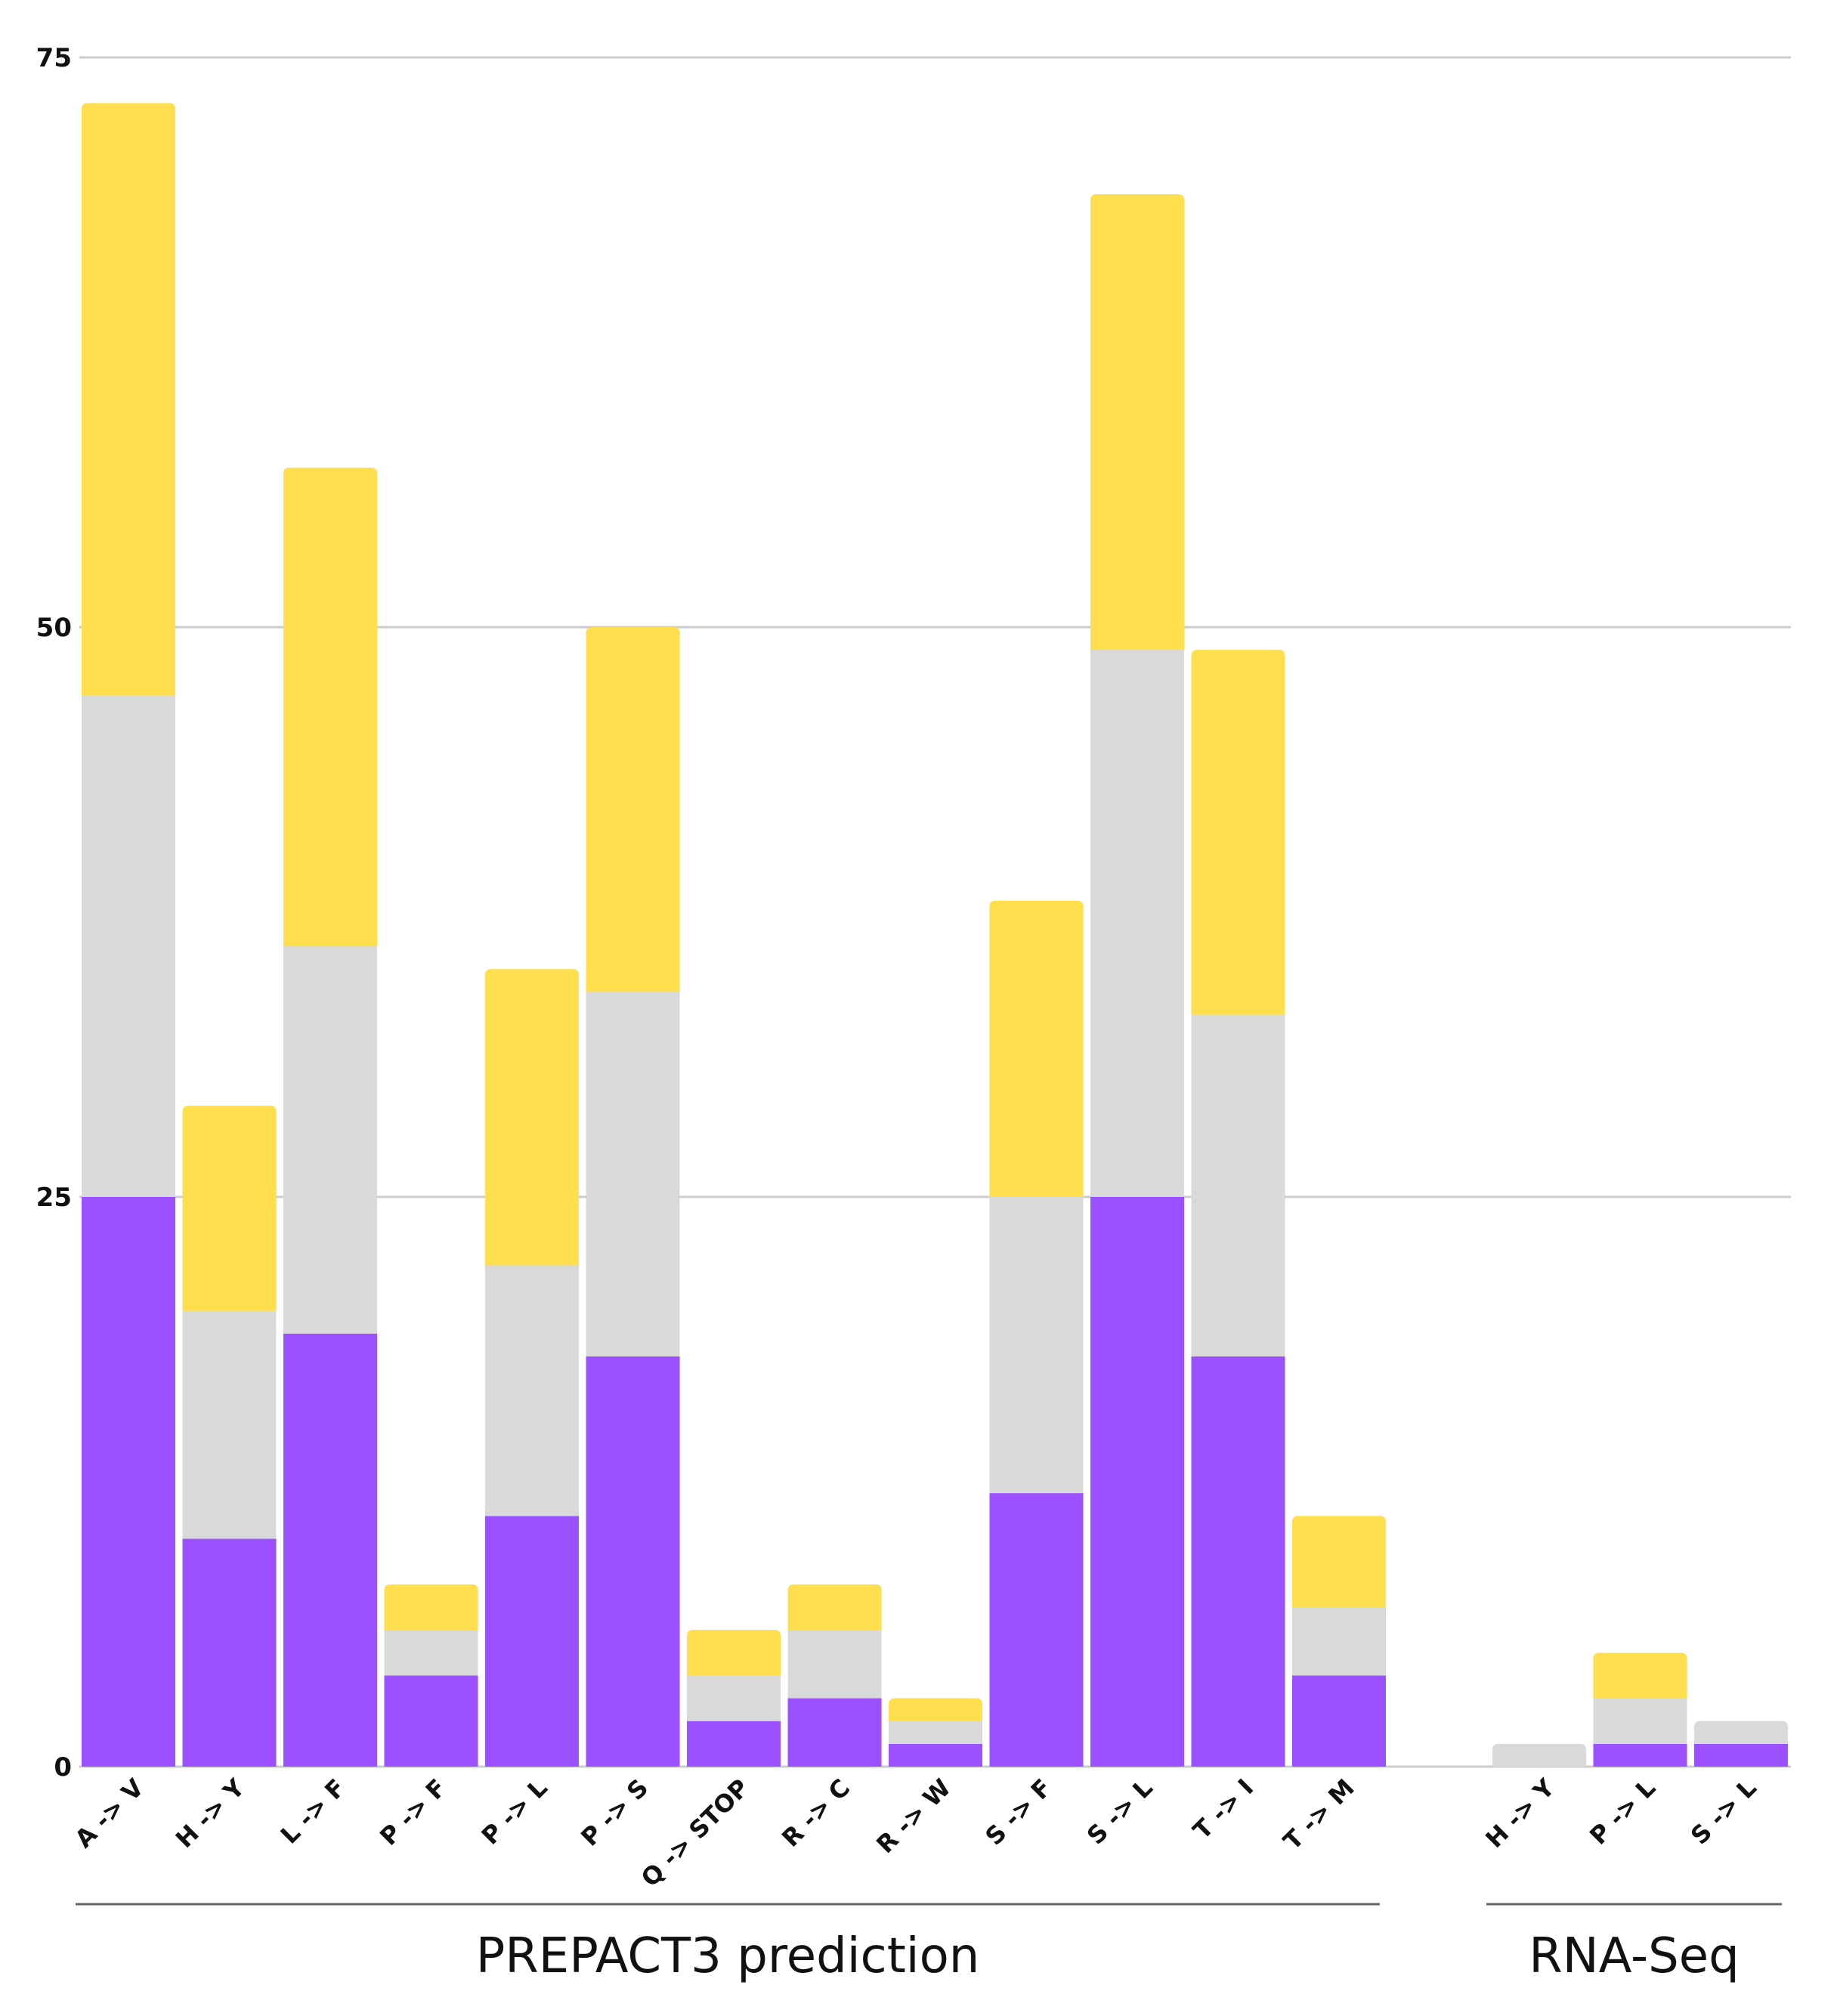  What do you see at coordinates (913, 1816) in the screenshot?
I see `x-category-label: R -> W` at bounding box center [913, 1816].